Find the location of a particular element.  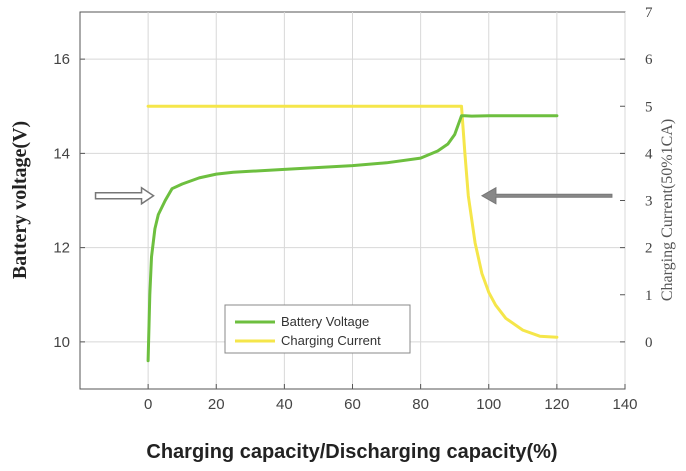

y-tick-label: 12 is located at coordinates (61, 248).